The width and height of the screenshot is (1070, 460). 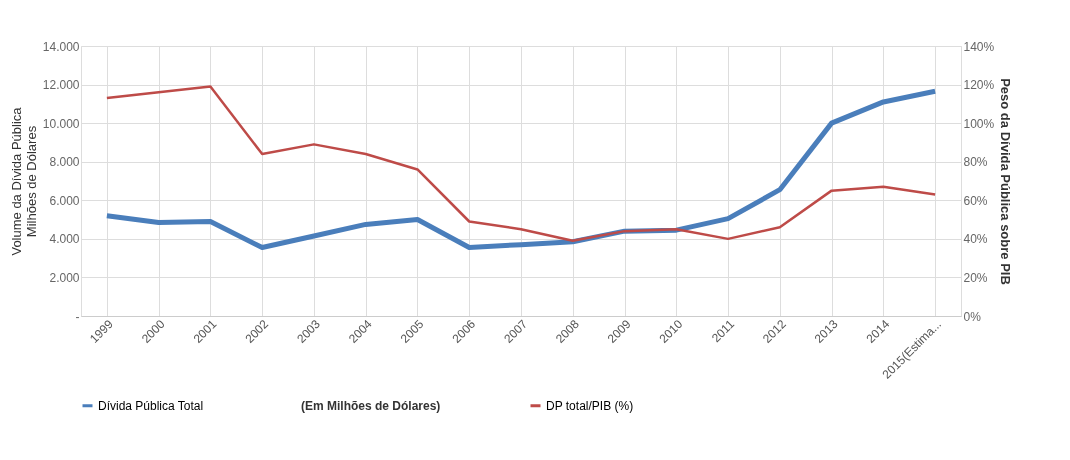 I want to click on legend-label: DP total/PIB (%), so click(x=590, y=405).